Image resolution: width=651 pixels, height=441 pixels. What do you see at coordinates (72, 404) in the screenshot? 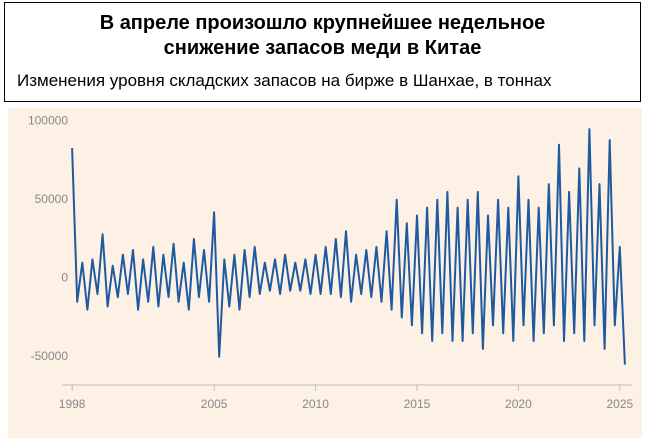
I see `x-tick-label: 1998` at bounding box center [72, 404].